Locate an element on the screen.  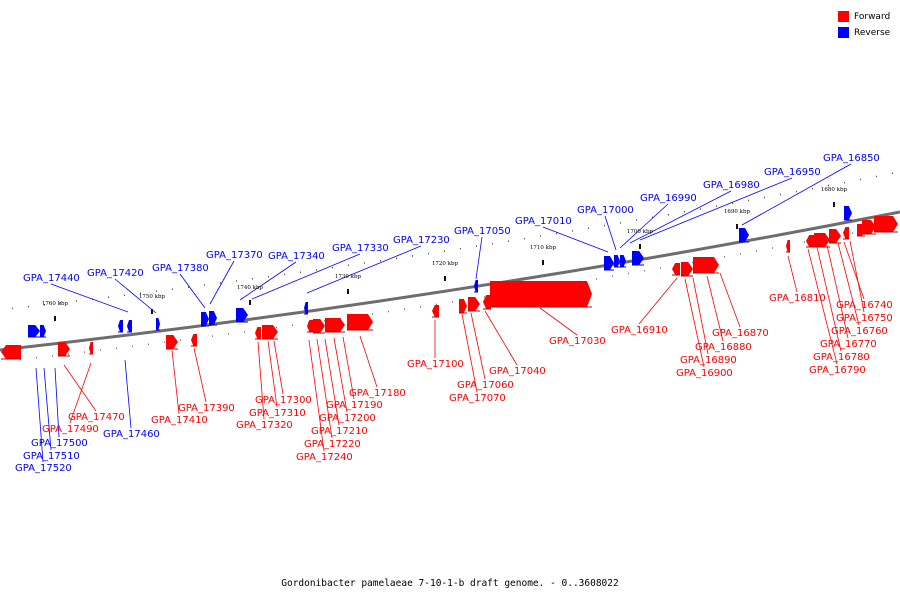
gene-label: GPA_17070 is located at coordinates (477, 398).